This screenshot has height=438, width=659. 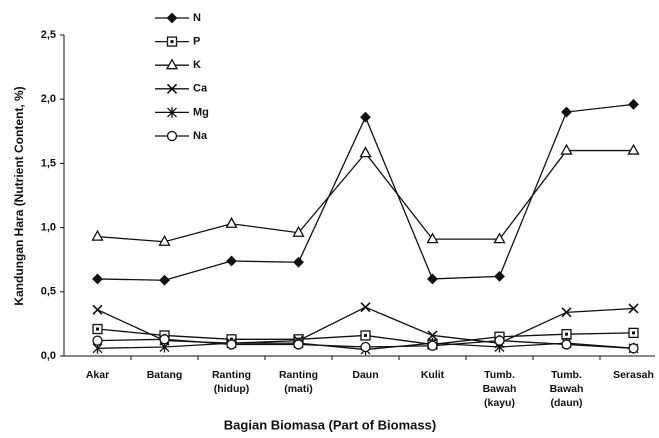 I want to click on legend-label: P, so click(x=196, y=42).